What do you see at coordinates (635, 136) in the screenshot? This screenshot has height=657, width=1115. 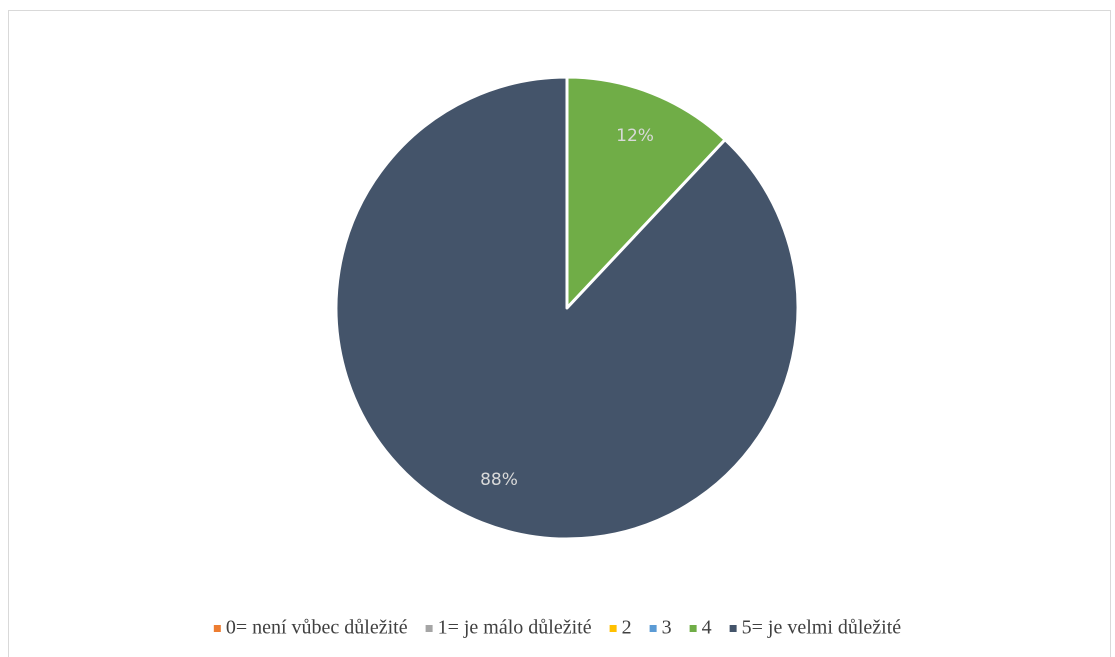 I see `data-label: 12%` at bounding box center [635, 136].